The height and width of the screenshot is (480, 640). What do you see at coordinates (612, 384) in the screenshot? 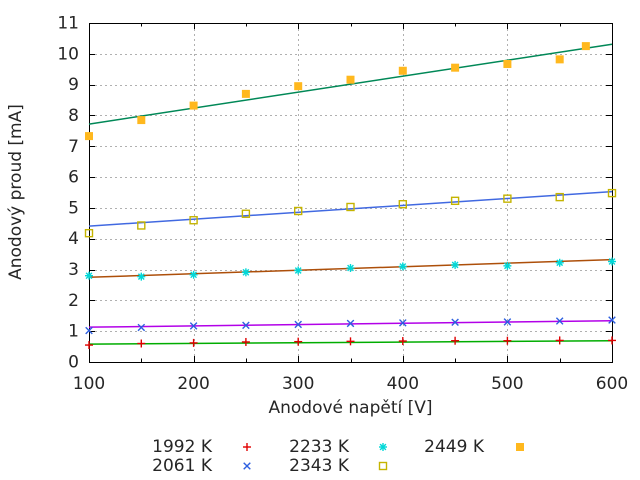
I see `x-tick-label: 600` at bounding box center [612, 384].